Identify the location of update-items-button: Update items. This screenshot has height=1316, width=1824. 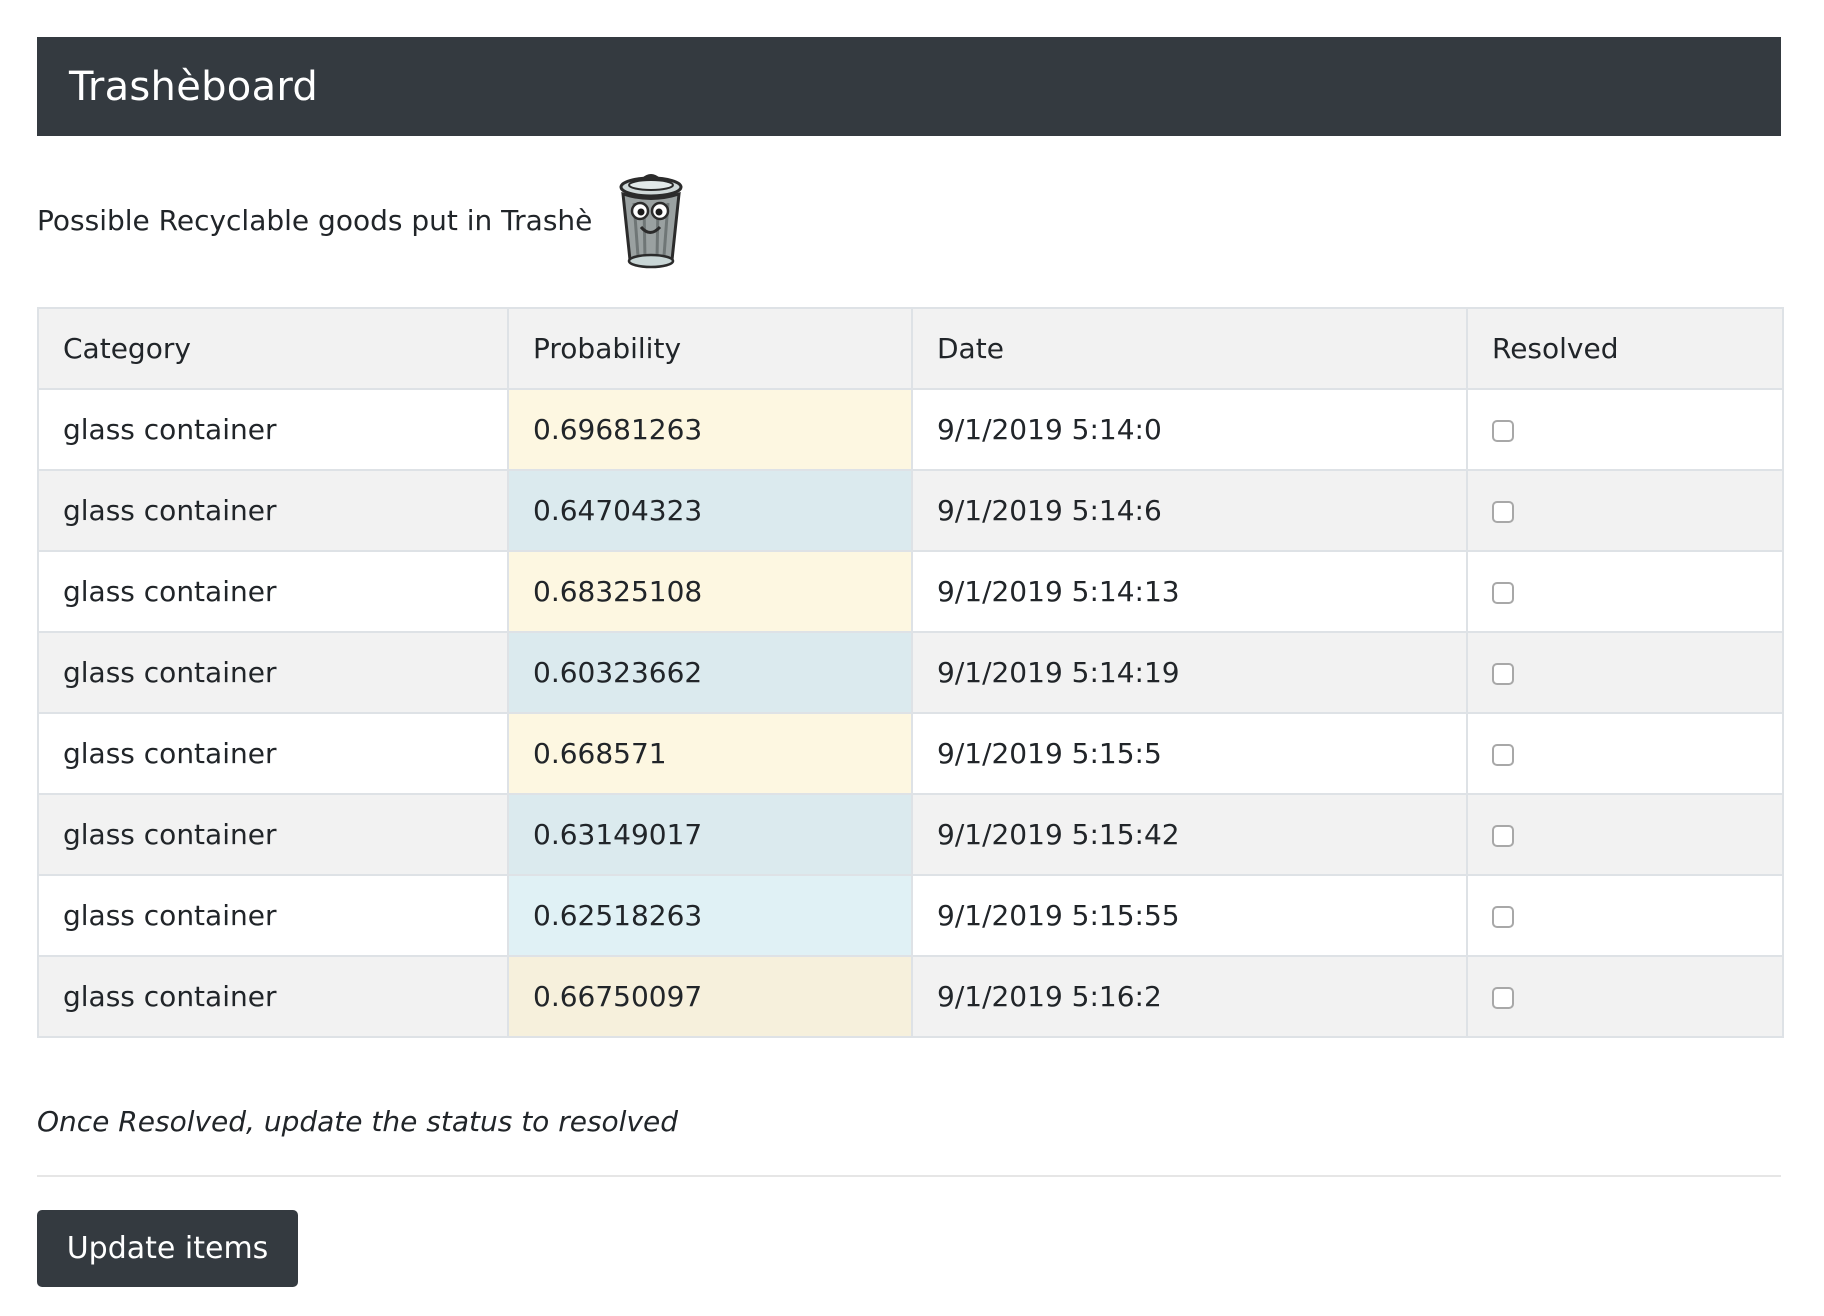
(167, 1248).